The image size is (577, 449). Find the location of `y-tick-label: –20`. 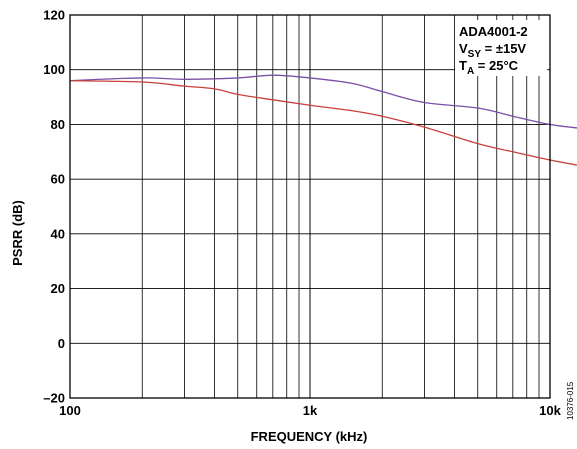

y-tick-label: –20 is located at coordinates (54, 398).